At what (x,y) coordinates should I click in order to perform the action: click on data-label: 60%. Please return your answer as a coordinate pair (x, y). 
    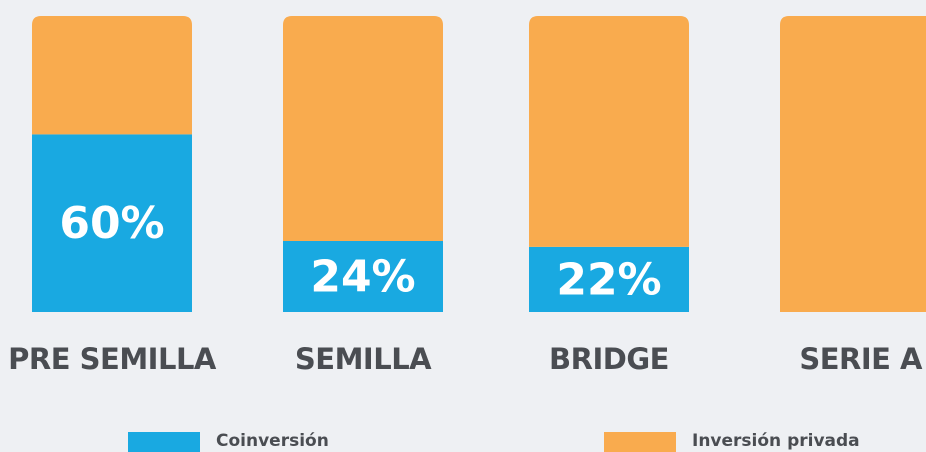
    Looking at the image, I should click on (111, 223).